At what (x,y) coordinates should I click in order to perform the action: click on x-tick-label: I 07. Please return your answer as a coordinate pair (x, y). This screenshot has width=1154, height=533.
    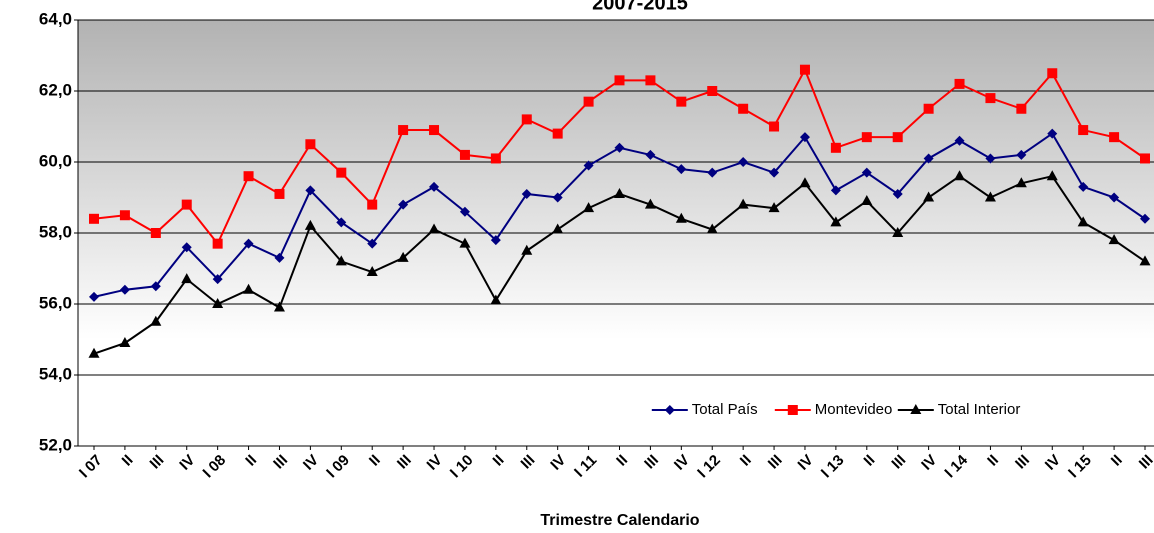
    Looking at the image, I should click on (91, 467).